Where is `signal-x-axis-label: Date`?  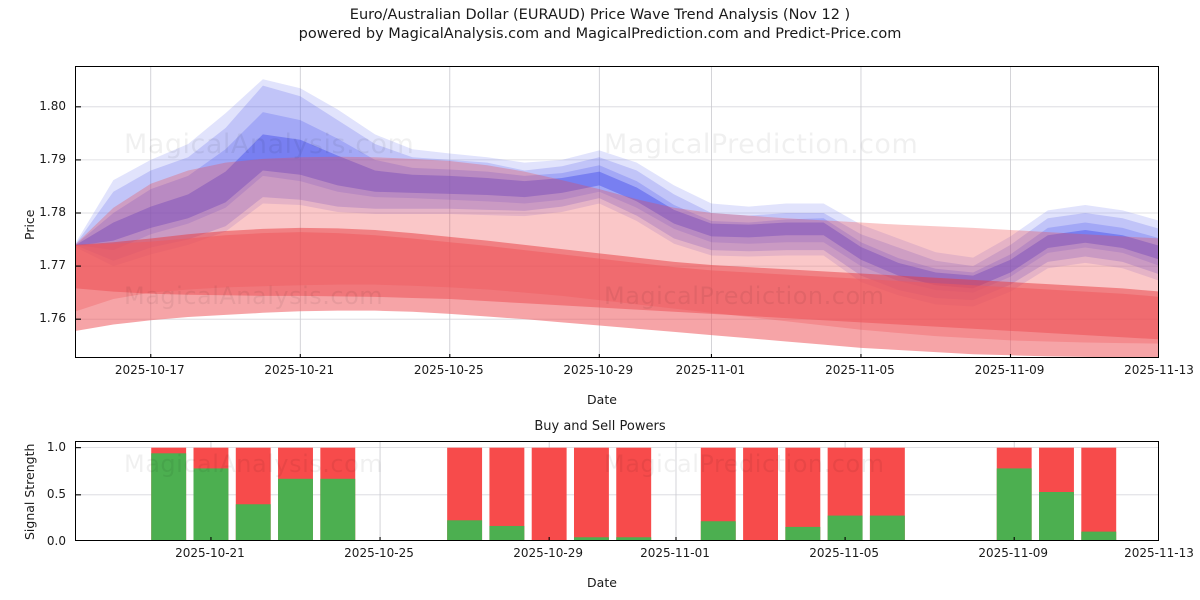
signal-x-axis-label: Date is located at coordinates (602, 582).